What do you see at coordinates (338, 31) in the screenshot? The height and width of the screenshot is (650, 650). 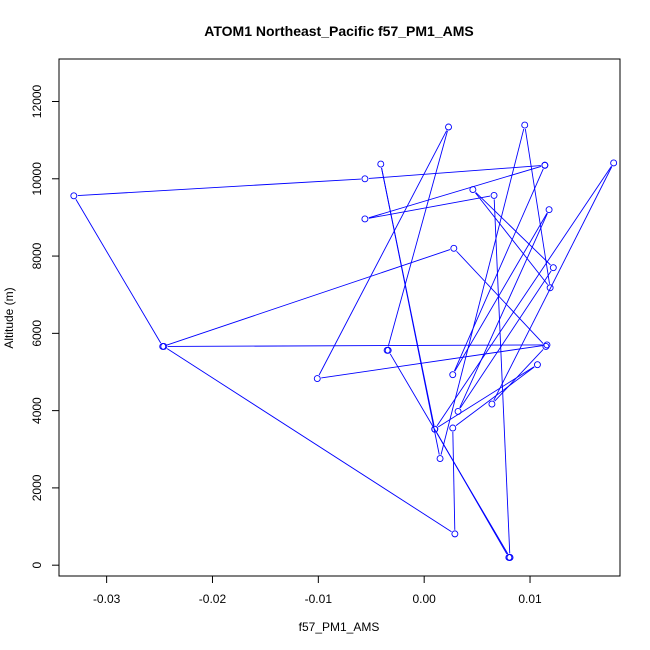 I see `chart-title: ATOM1 Northeast_Pacific f57_PM1_AMS` at bounding box center [338, 31].